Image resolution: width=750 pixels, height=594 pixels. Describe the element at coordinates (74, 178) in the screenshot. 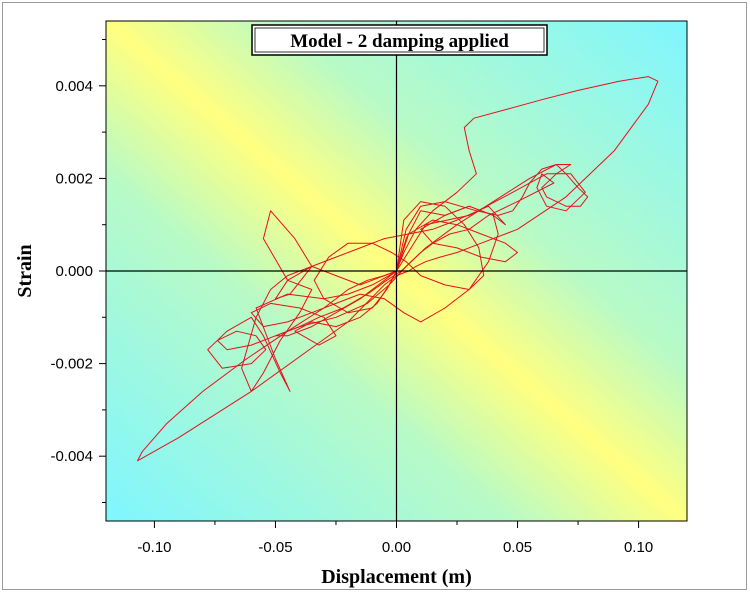

I see `y-tick-label: 0.002` at that location.